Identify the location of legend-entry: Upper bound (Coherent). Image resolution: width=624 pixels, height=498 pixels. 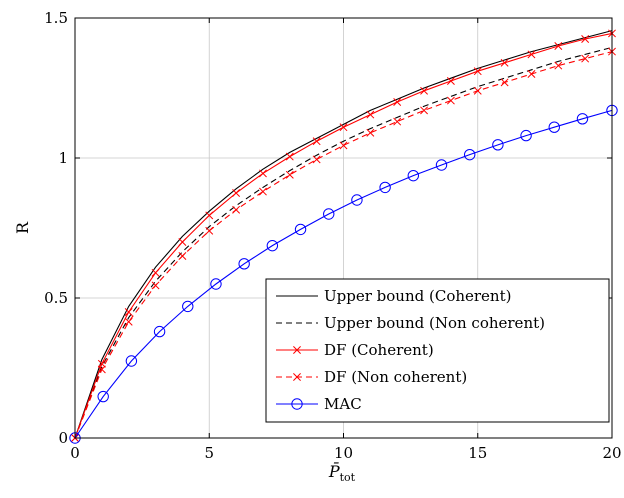
(393, 296).